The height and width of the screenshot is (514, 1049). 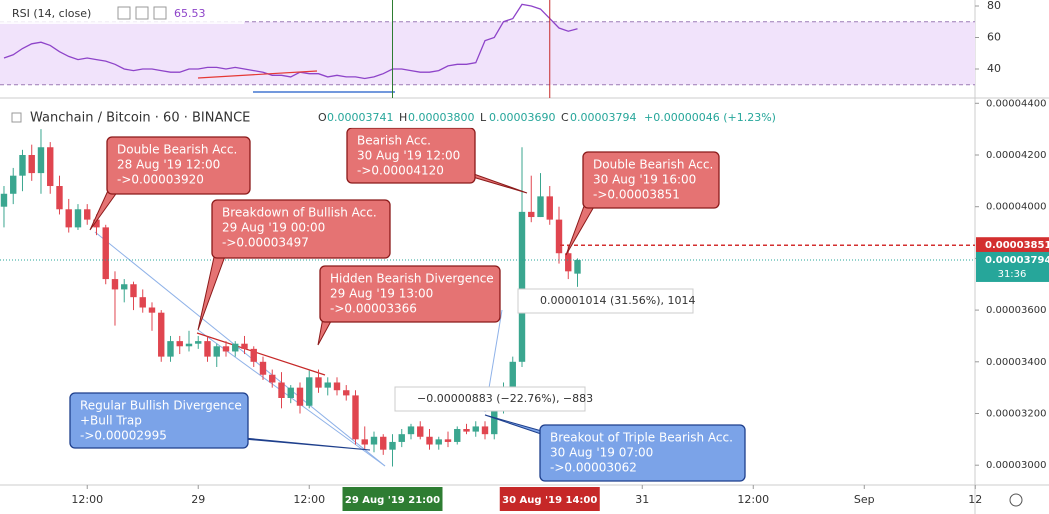 I want to click on ohlc-key: L, so click(x=483, y=117).